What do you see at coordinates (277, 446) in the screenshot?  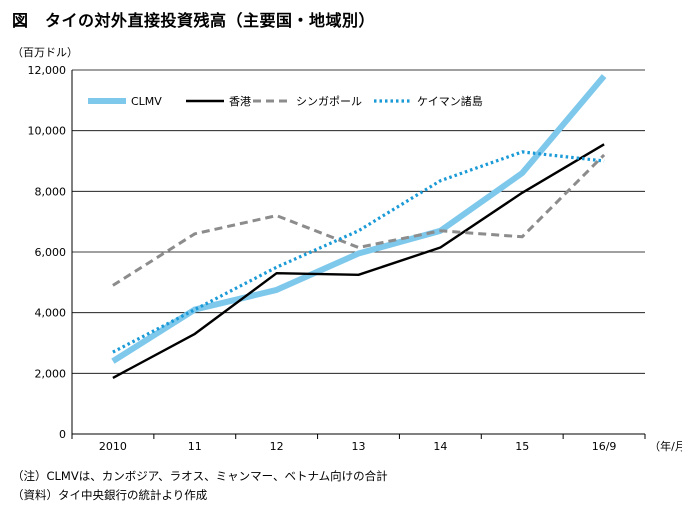 I see `x-tick-label: 12` at bounding box center [277, 446].